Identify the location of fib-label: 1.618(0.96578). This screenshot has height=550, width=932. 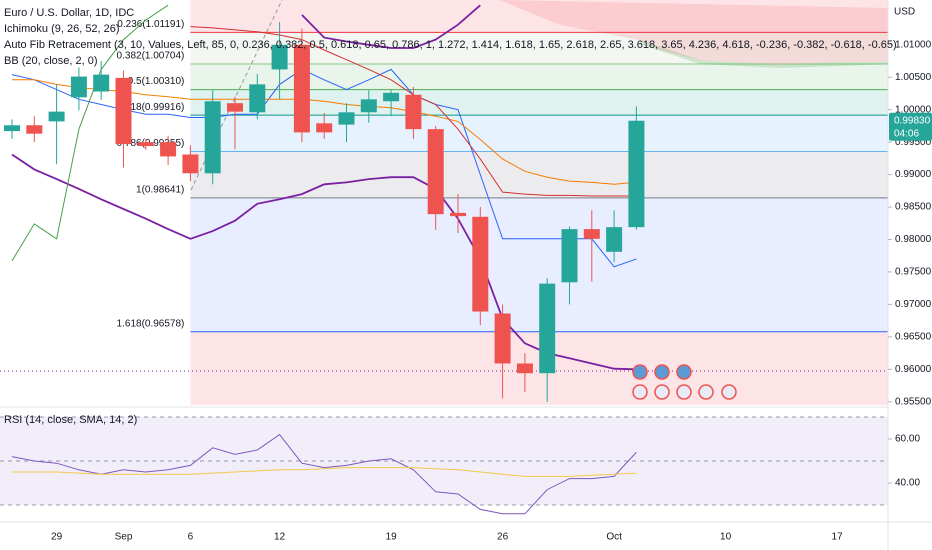
(151, 323).